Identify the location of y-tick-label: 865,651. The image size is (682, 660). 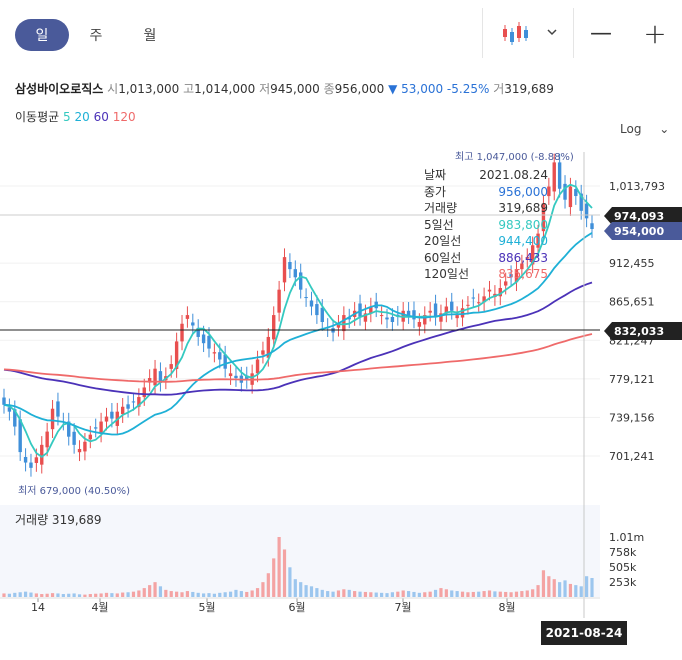
(632, 302).